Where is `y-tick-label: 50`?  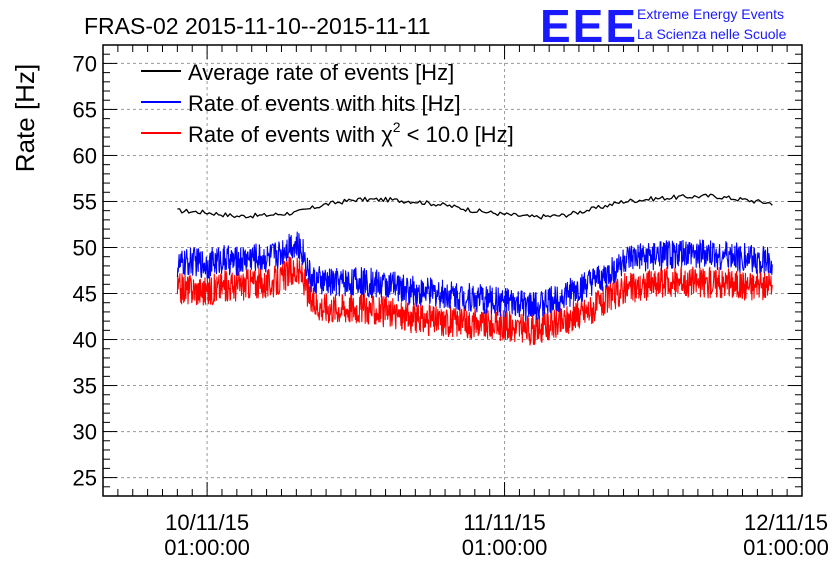 y-tick-label: 50 is located at coordinates (85, 247).